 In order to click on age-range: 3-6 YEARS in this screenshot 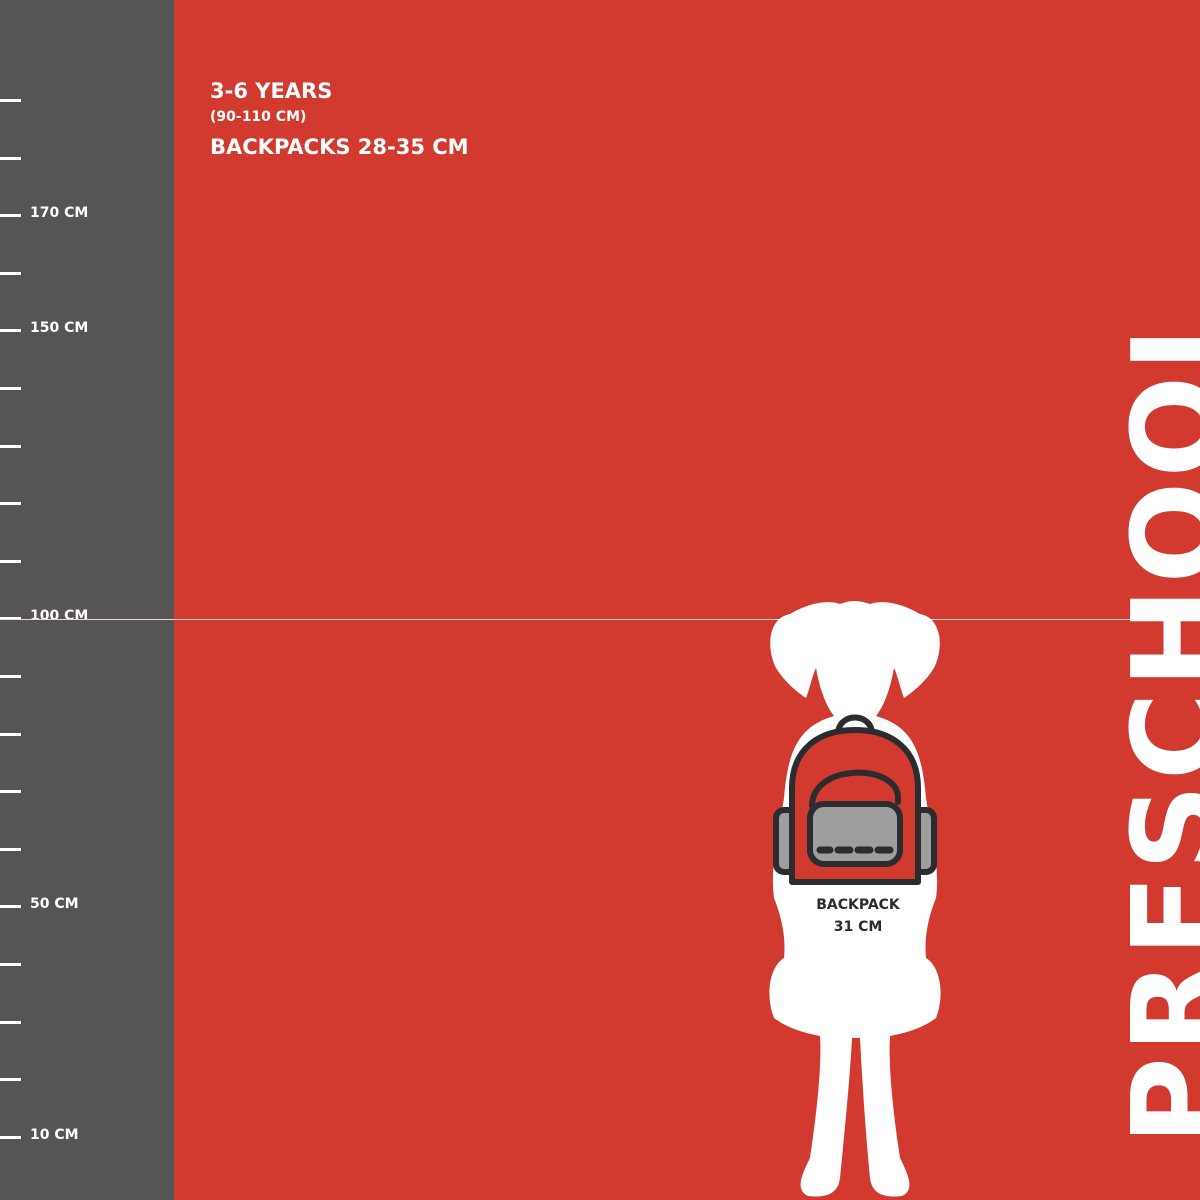, I will do `click(271, 91)`.